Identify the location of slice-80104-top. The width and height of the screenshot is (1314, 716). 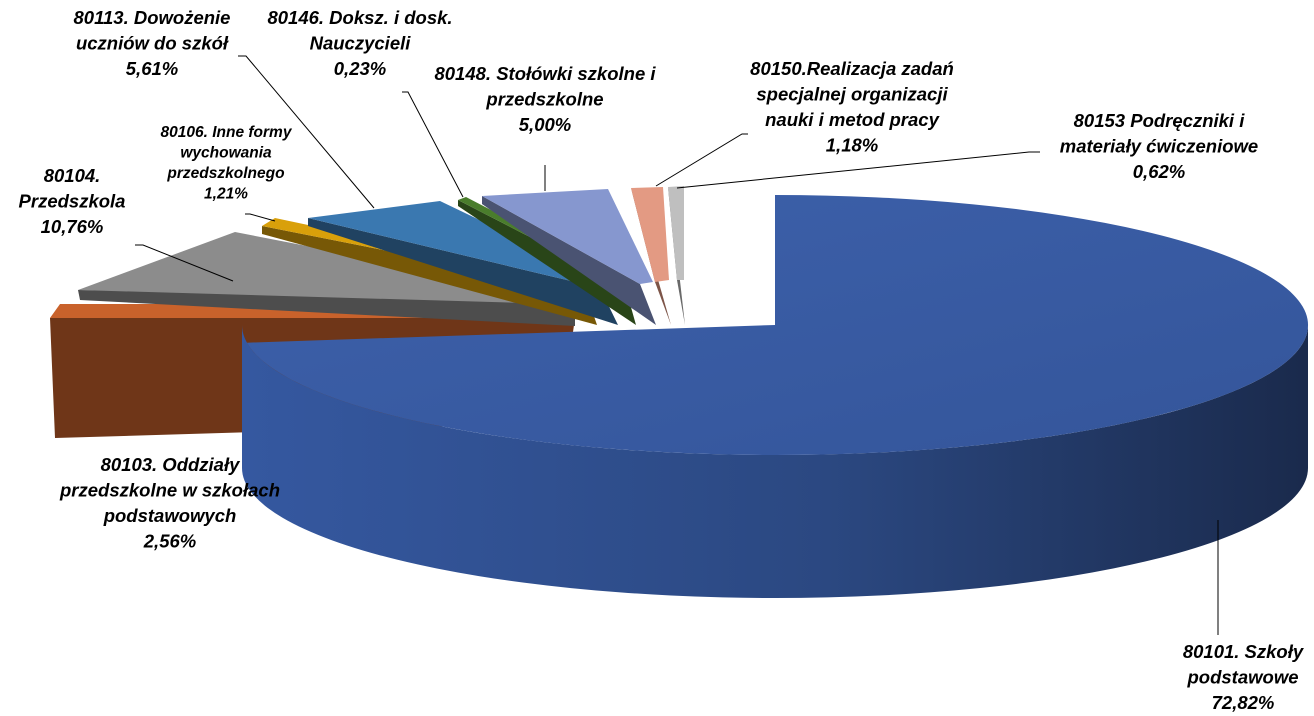
(326, 268).